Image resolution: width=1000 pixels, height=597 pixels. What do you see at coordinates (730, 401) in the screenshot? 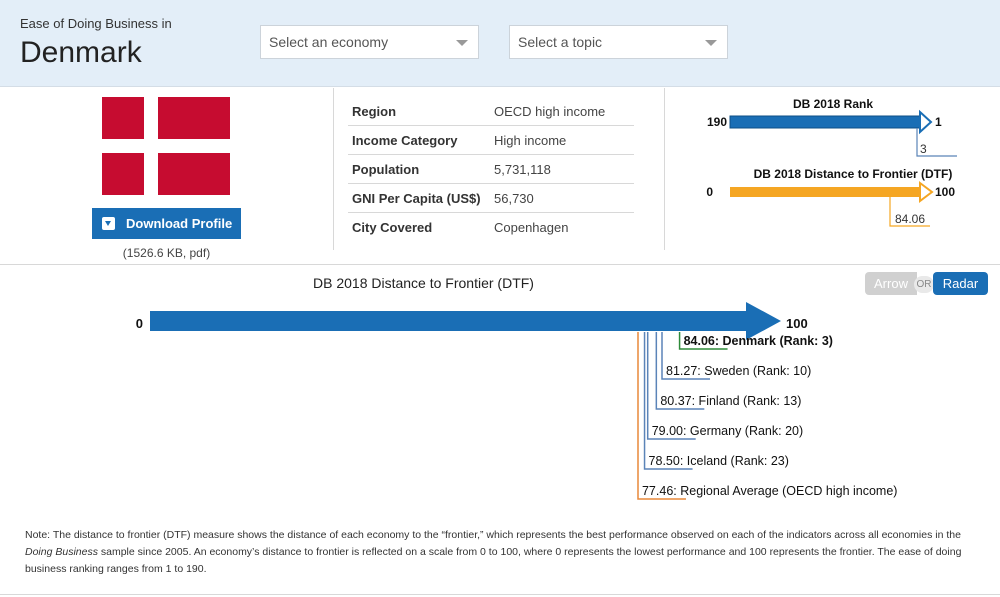
I see `dtf-marker-label: 80.37: Finland (Rank: 13)` at bounding box center [730, 401].